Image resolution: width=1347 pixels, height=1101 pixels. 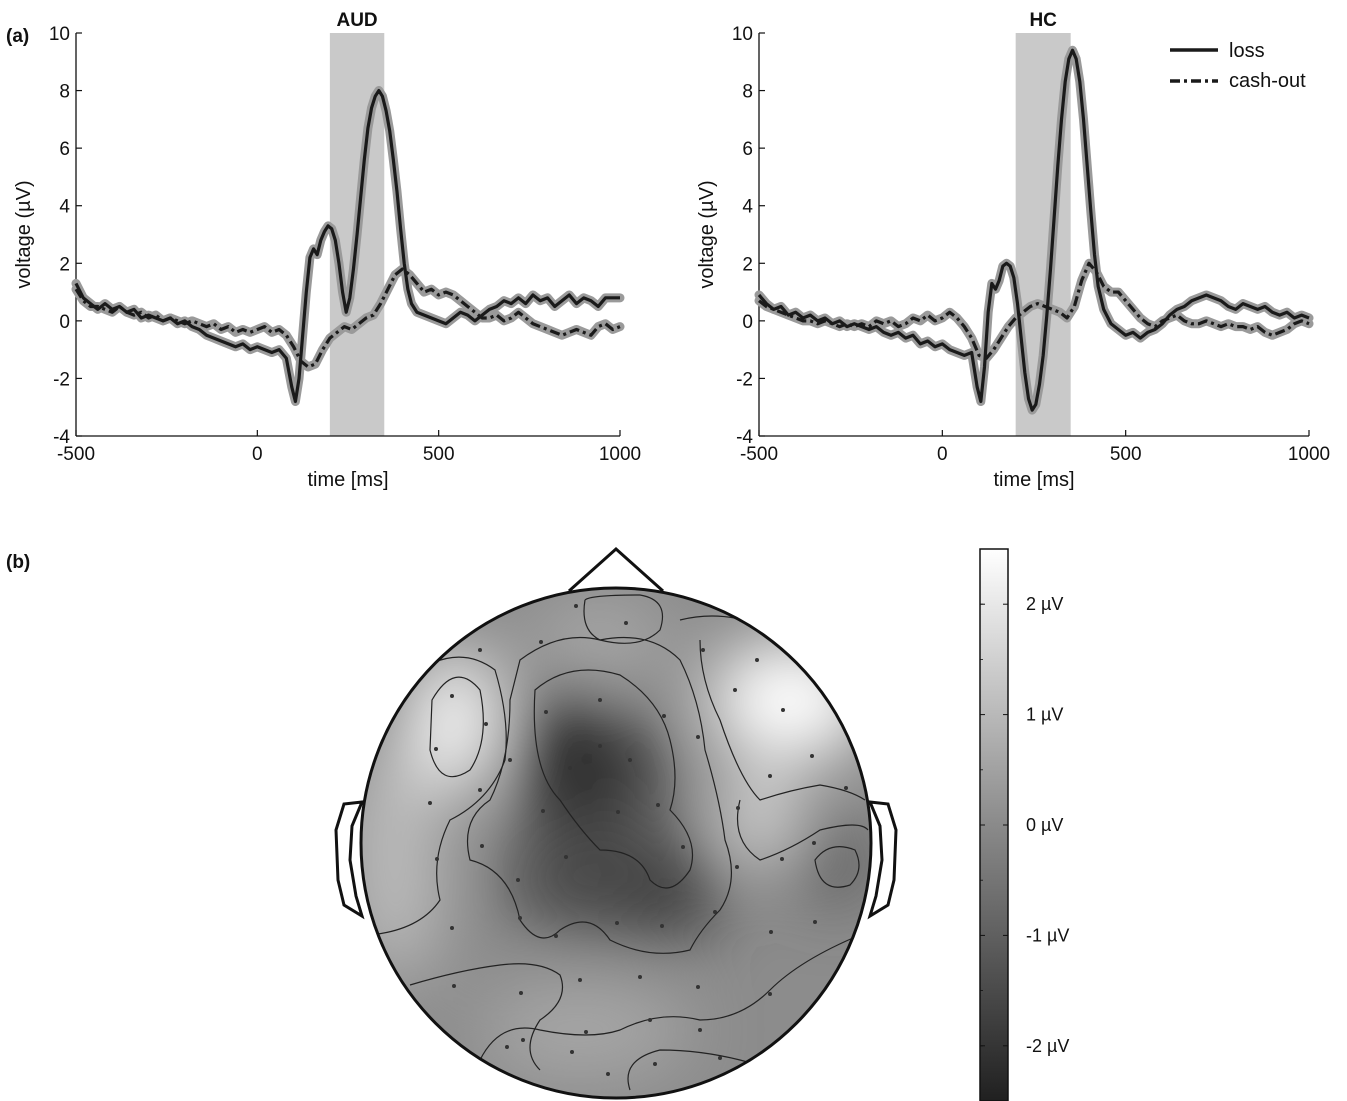 I want to click on colorbar-tick-label: 0 µV, so click(x=1044, y=825).